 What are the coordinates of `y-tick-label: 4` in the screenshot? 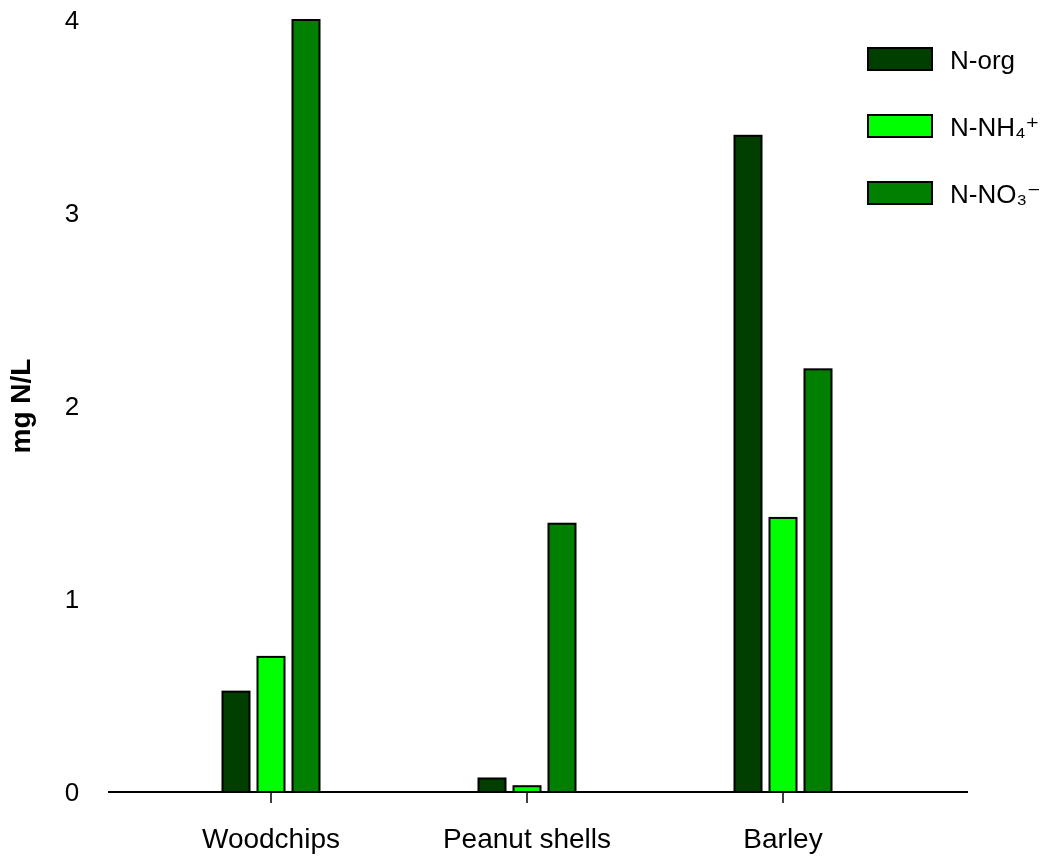 It's located at (72, 20).